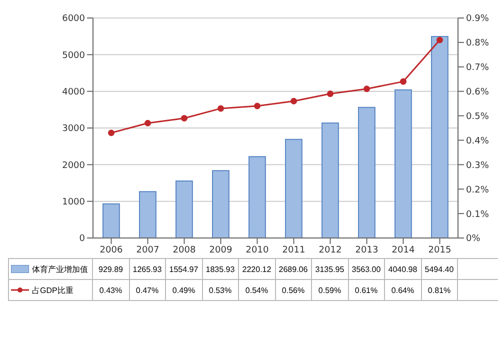  Describe the element at coordinates (60, 269) in the screenshot. I see `legend-label: 体育产业增加值` at that location.